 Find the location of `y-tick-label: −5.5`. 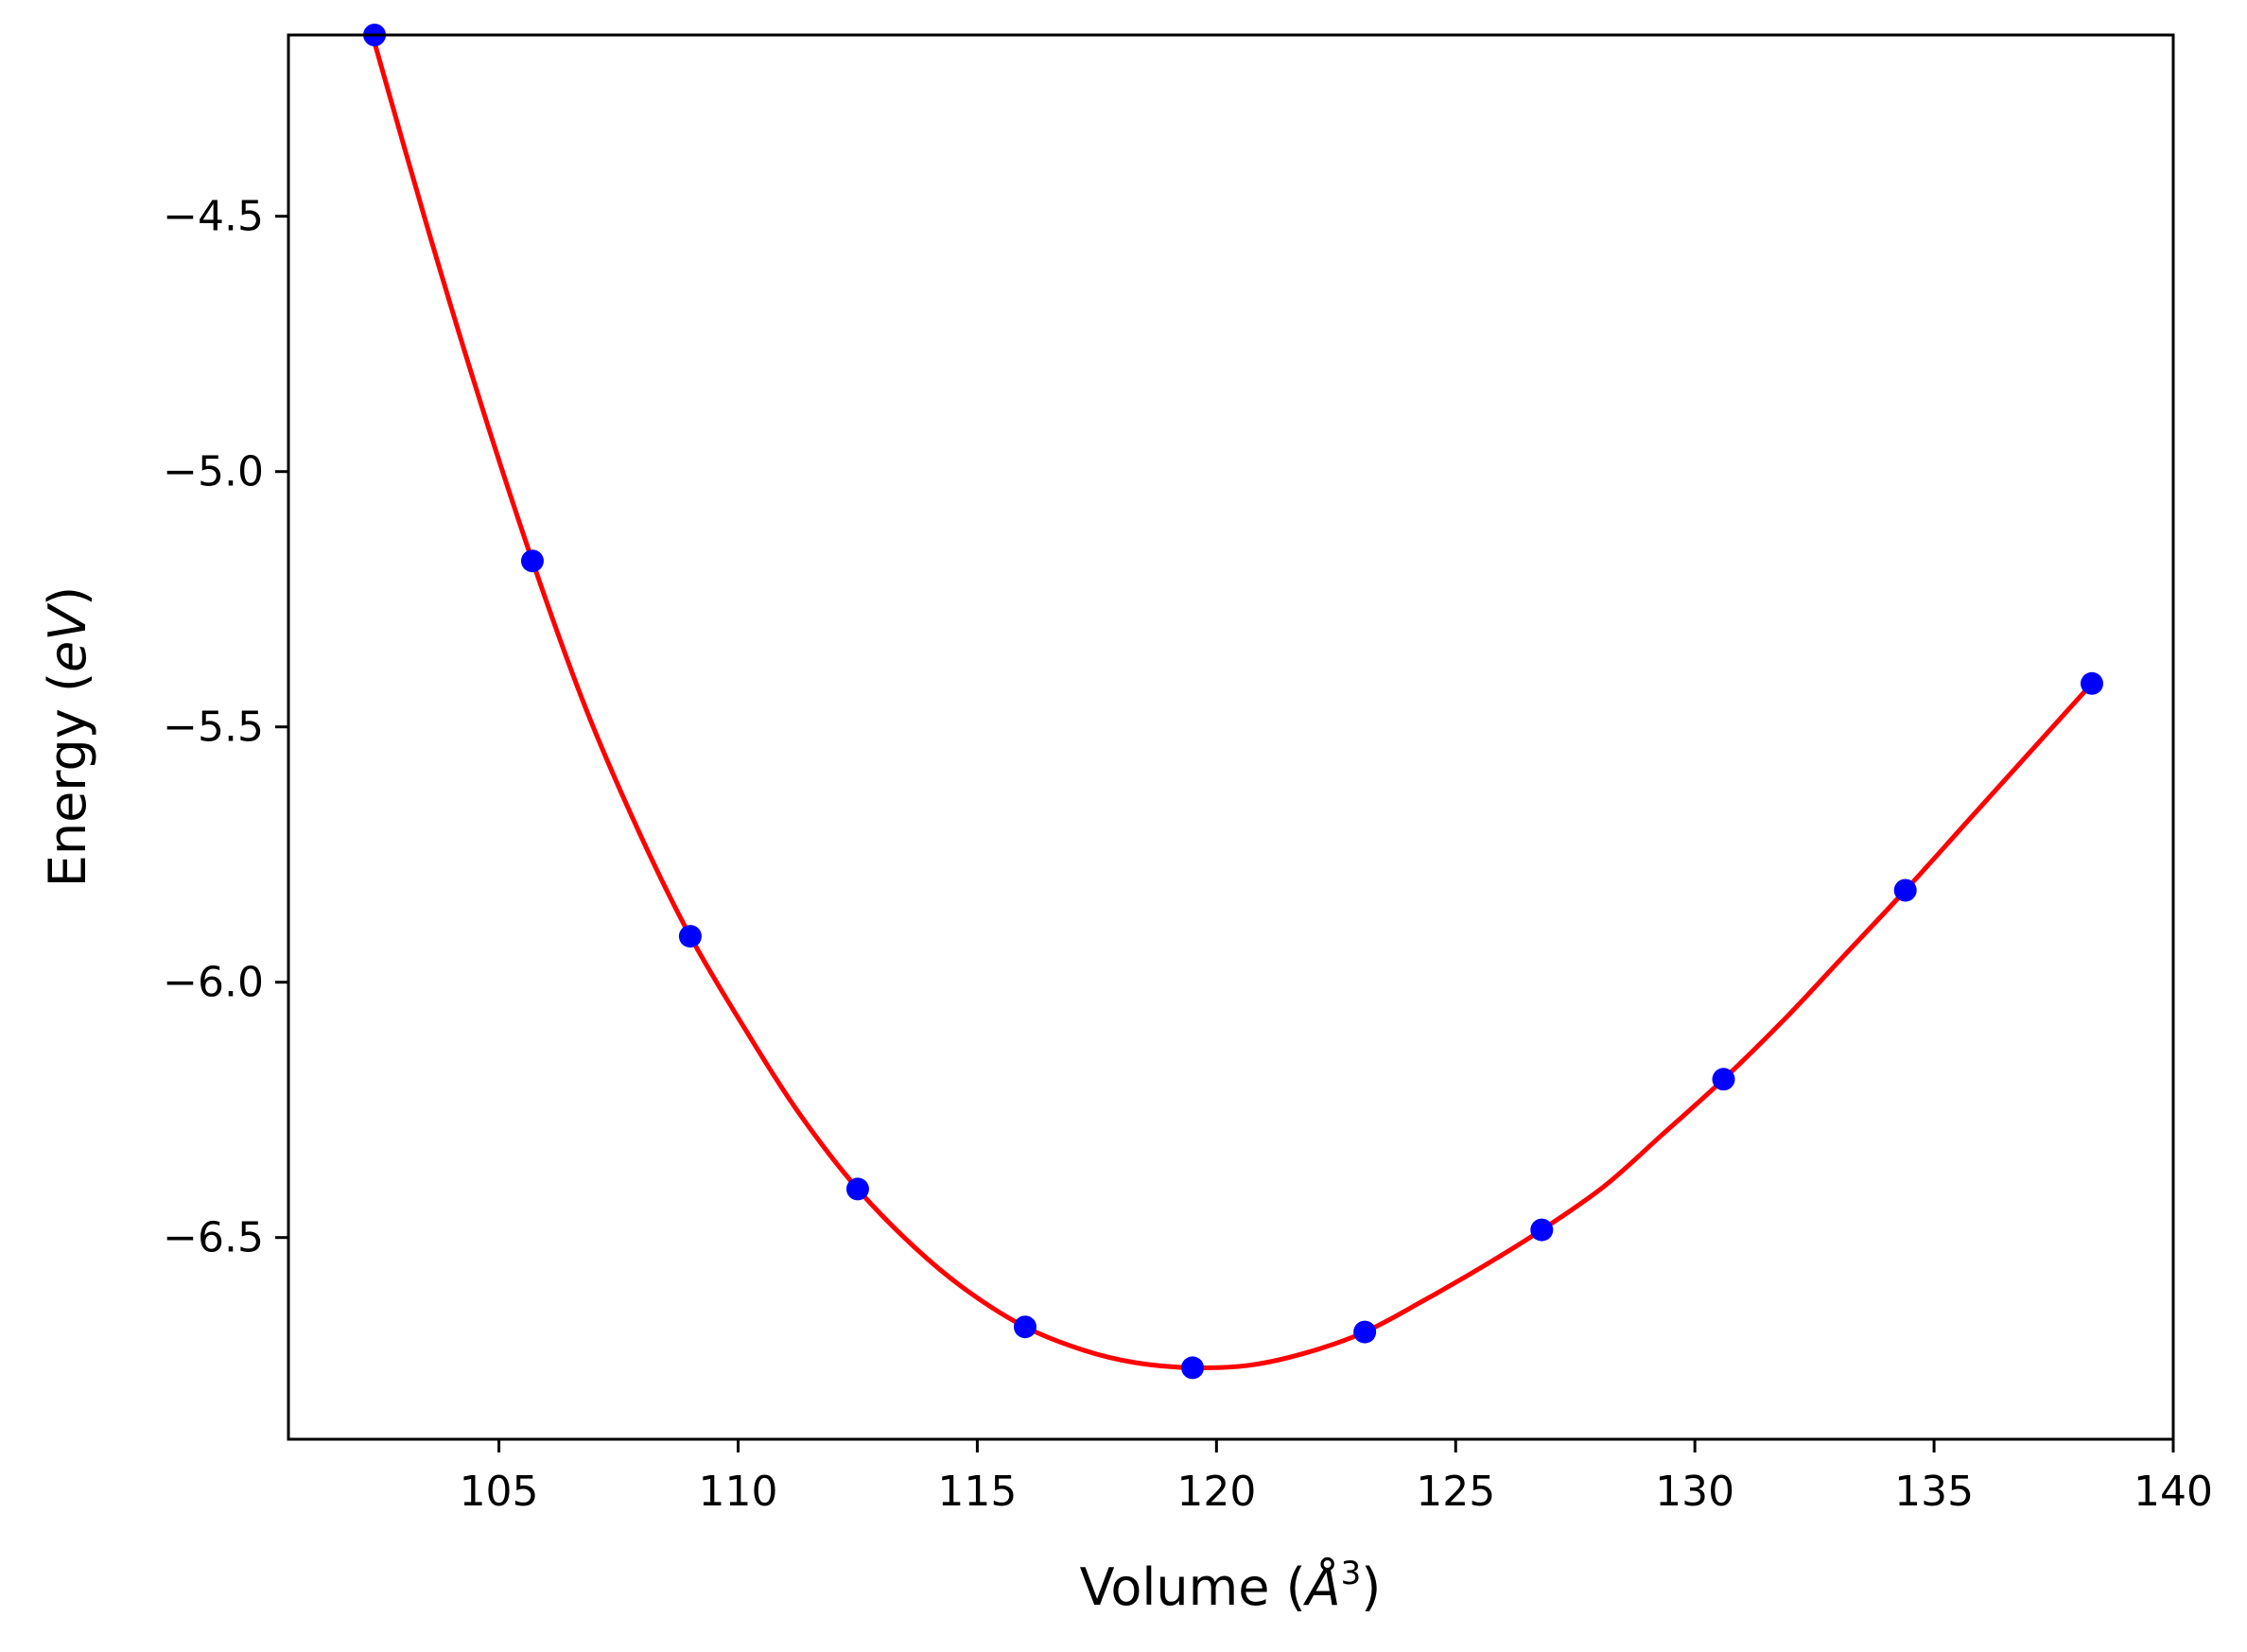

y-tick-label: −5.5 is located at coordinates (213, 728).